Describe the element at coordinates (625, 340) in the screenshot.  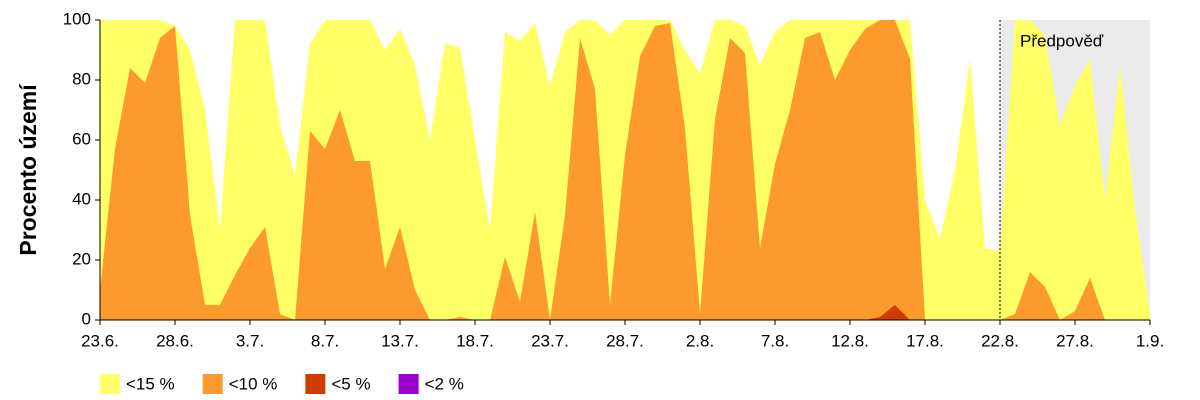
I see `x-tick-label: 28.7.` at that location.